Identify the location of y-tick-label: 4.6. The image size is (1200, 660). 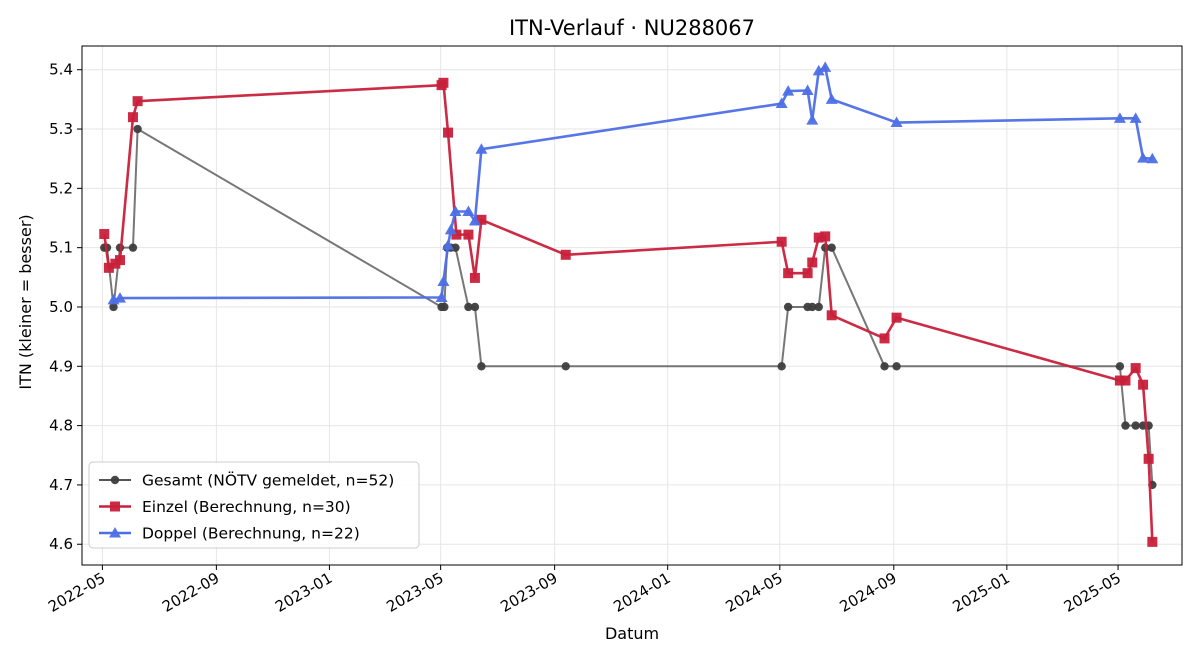
(61, 544).